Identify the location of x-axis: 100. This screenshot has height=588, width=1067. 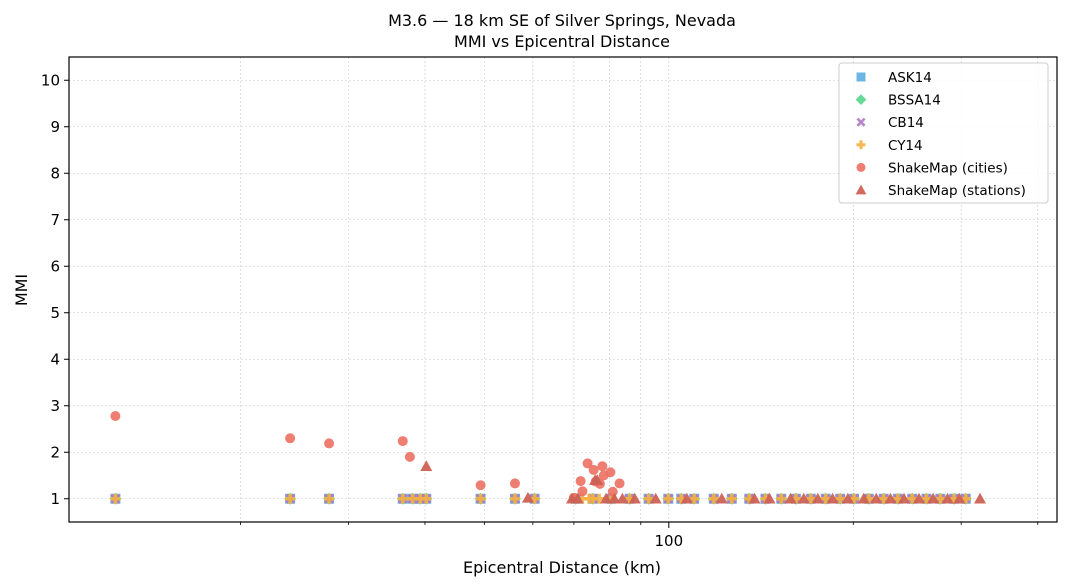
(639, 536).